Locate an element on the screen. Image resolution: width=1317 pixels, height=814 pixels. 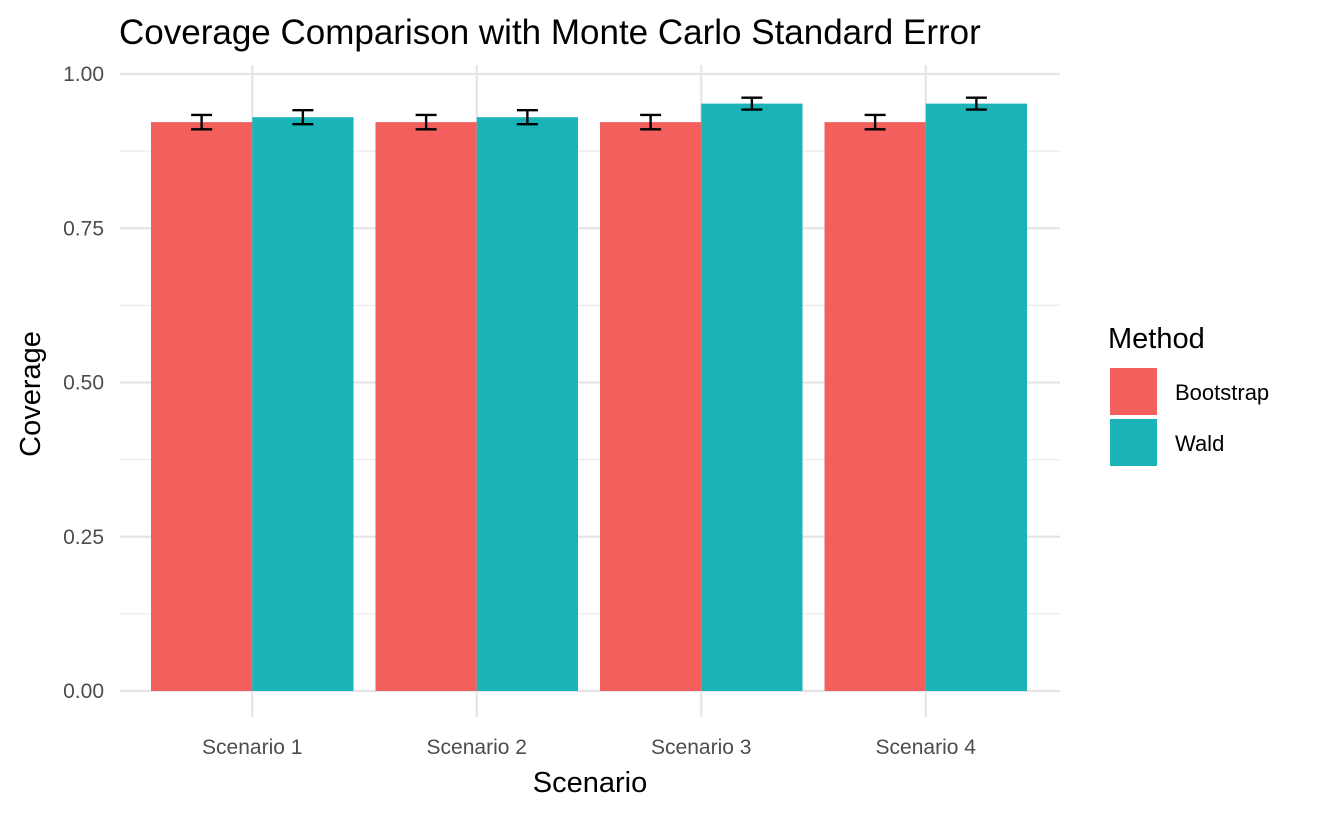
y-tick-label: 0.50 is located at coordinates (83, 383).